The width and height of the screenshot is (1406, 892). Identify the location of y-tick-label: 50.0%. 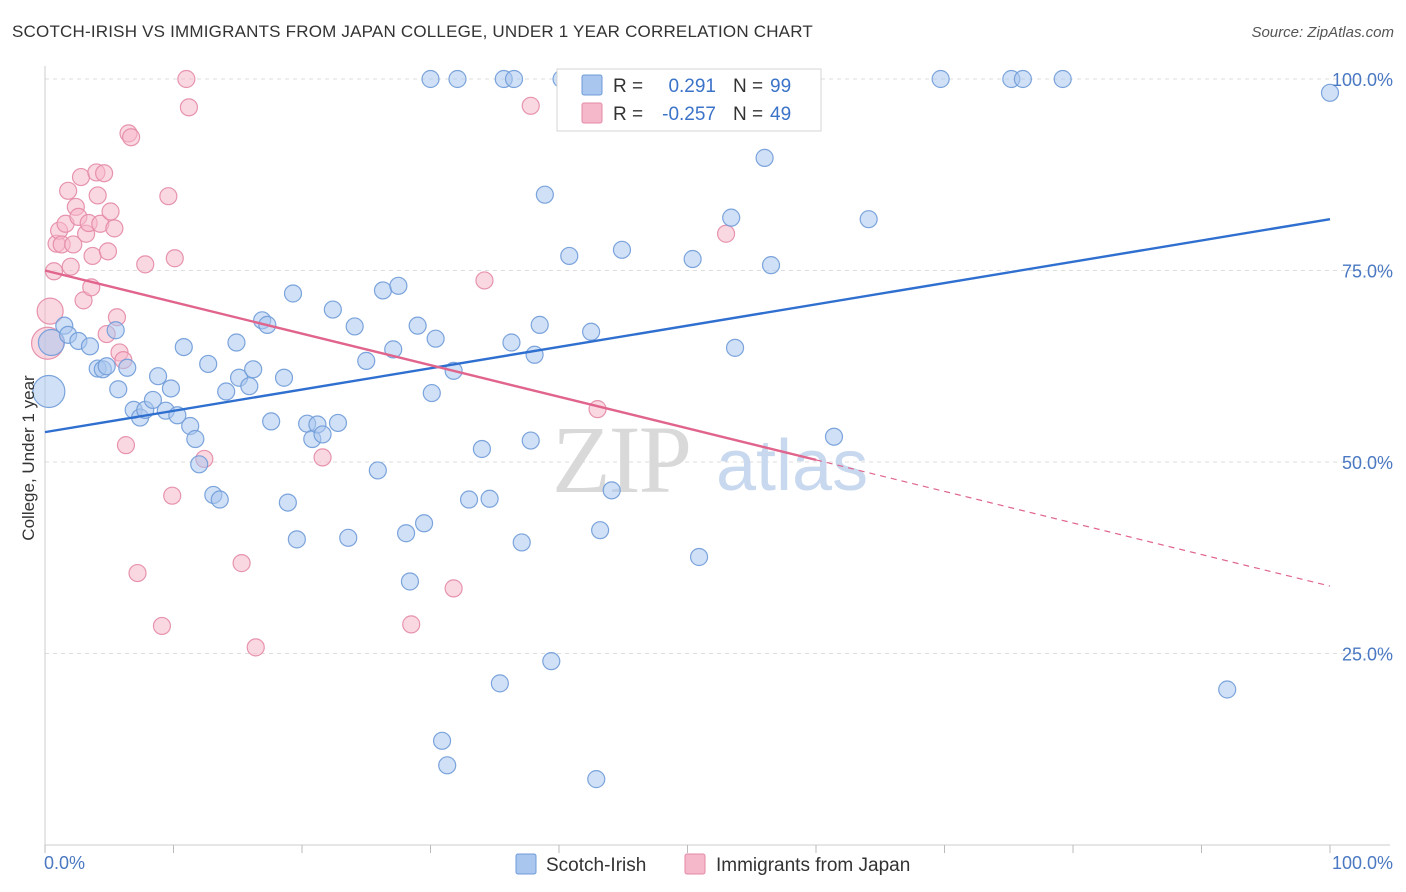
(1367, 463).